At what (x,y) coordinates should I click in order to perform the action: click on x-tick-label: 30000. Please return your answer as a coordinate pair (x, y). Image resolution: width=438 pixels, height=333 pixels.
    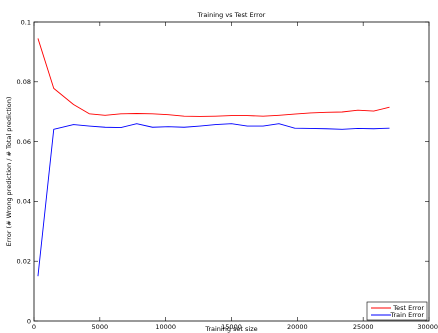
    Looking at the image, I should click on (427, 327).